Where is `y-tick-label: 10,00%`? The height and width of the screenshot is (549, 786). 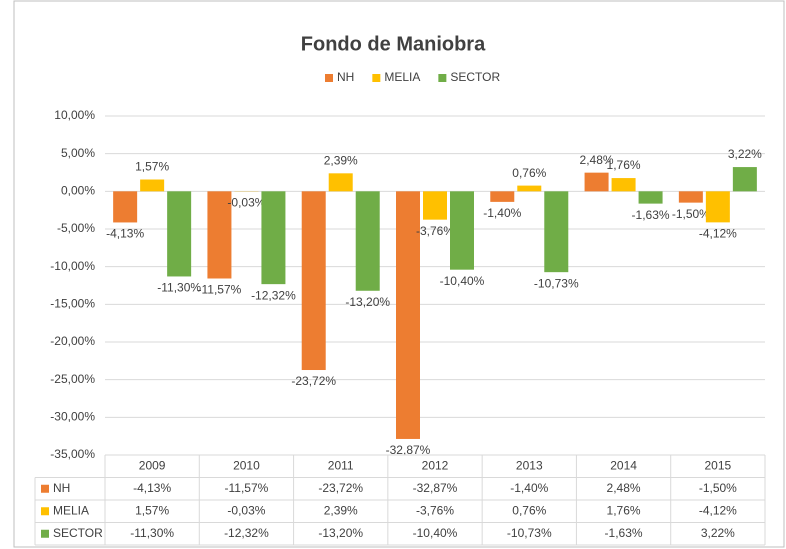
y-tick-label: 10,00% is located at coordinates (74, 115).